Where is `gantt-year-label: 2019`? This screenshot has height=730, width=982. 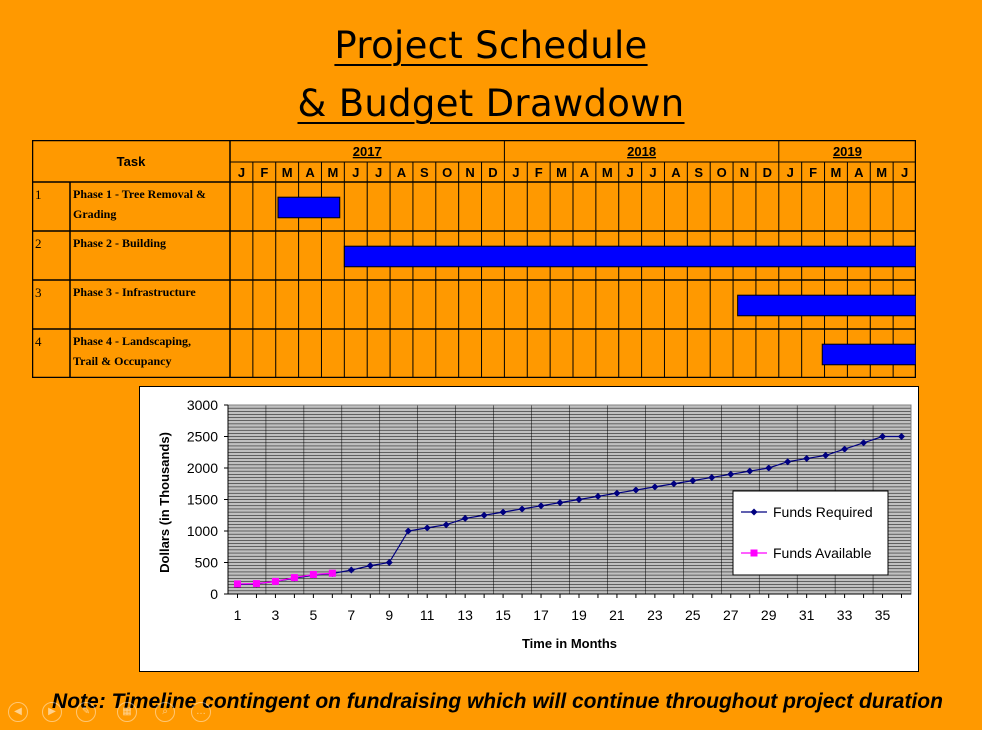
gantt-year-label: 2019 is located at coordinates (847, 151).